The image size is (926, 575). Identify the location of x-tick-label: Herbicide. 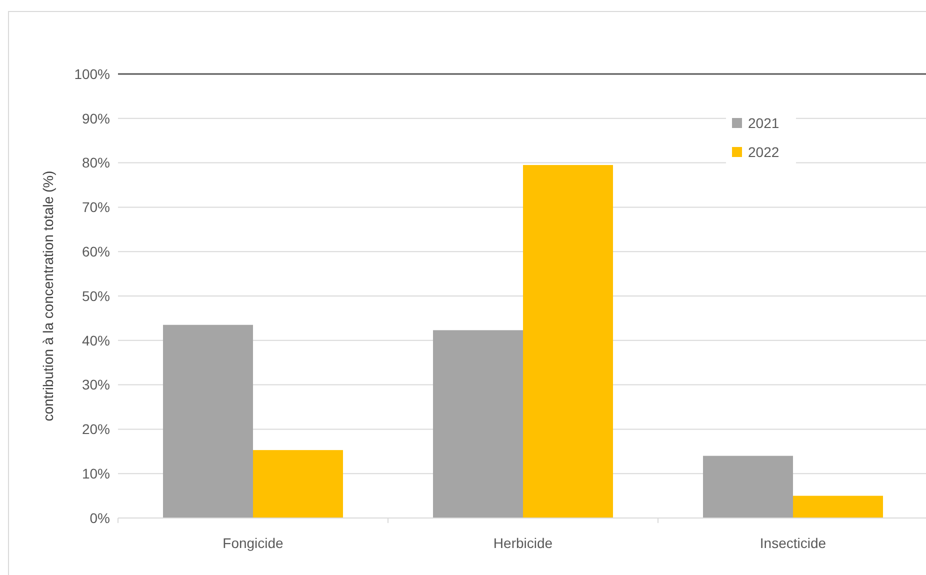
(523, 543).